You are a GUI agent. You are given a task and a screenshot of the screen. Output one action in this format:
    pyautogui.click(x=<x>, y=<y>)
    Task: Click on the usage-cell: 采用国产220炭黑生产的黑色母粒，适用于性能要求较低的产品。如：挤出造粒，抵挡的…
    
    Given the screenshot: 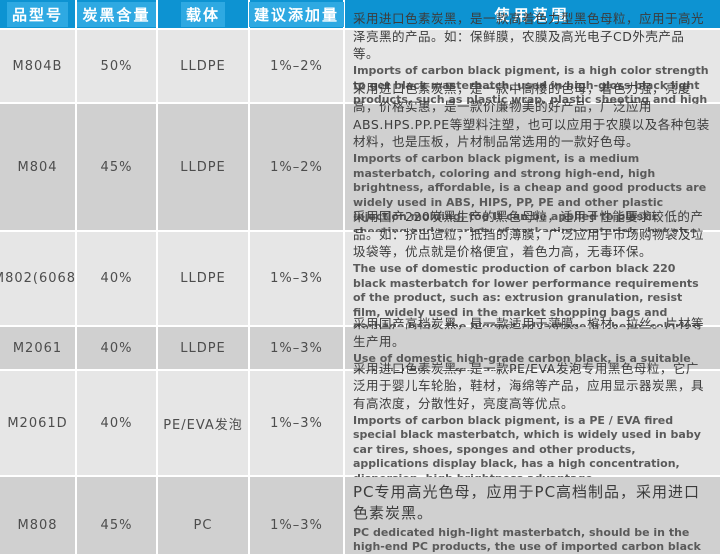 What is the action you would take?
    pyautogui.click(x=532, y=278)
    